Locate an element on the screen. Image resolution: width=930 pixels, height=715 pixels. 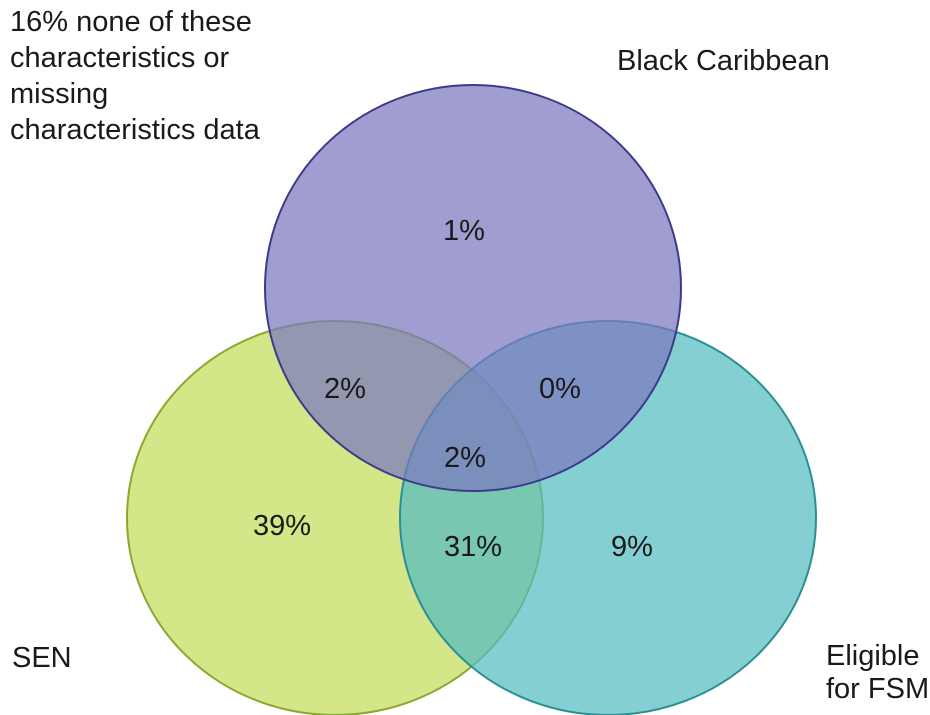
region-black-caribbean-and-fsm: 0% is located at coordinates (560, 389).